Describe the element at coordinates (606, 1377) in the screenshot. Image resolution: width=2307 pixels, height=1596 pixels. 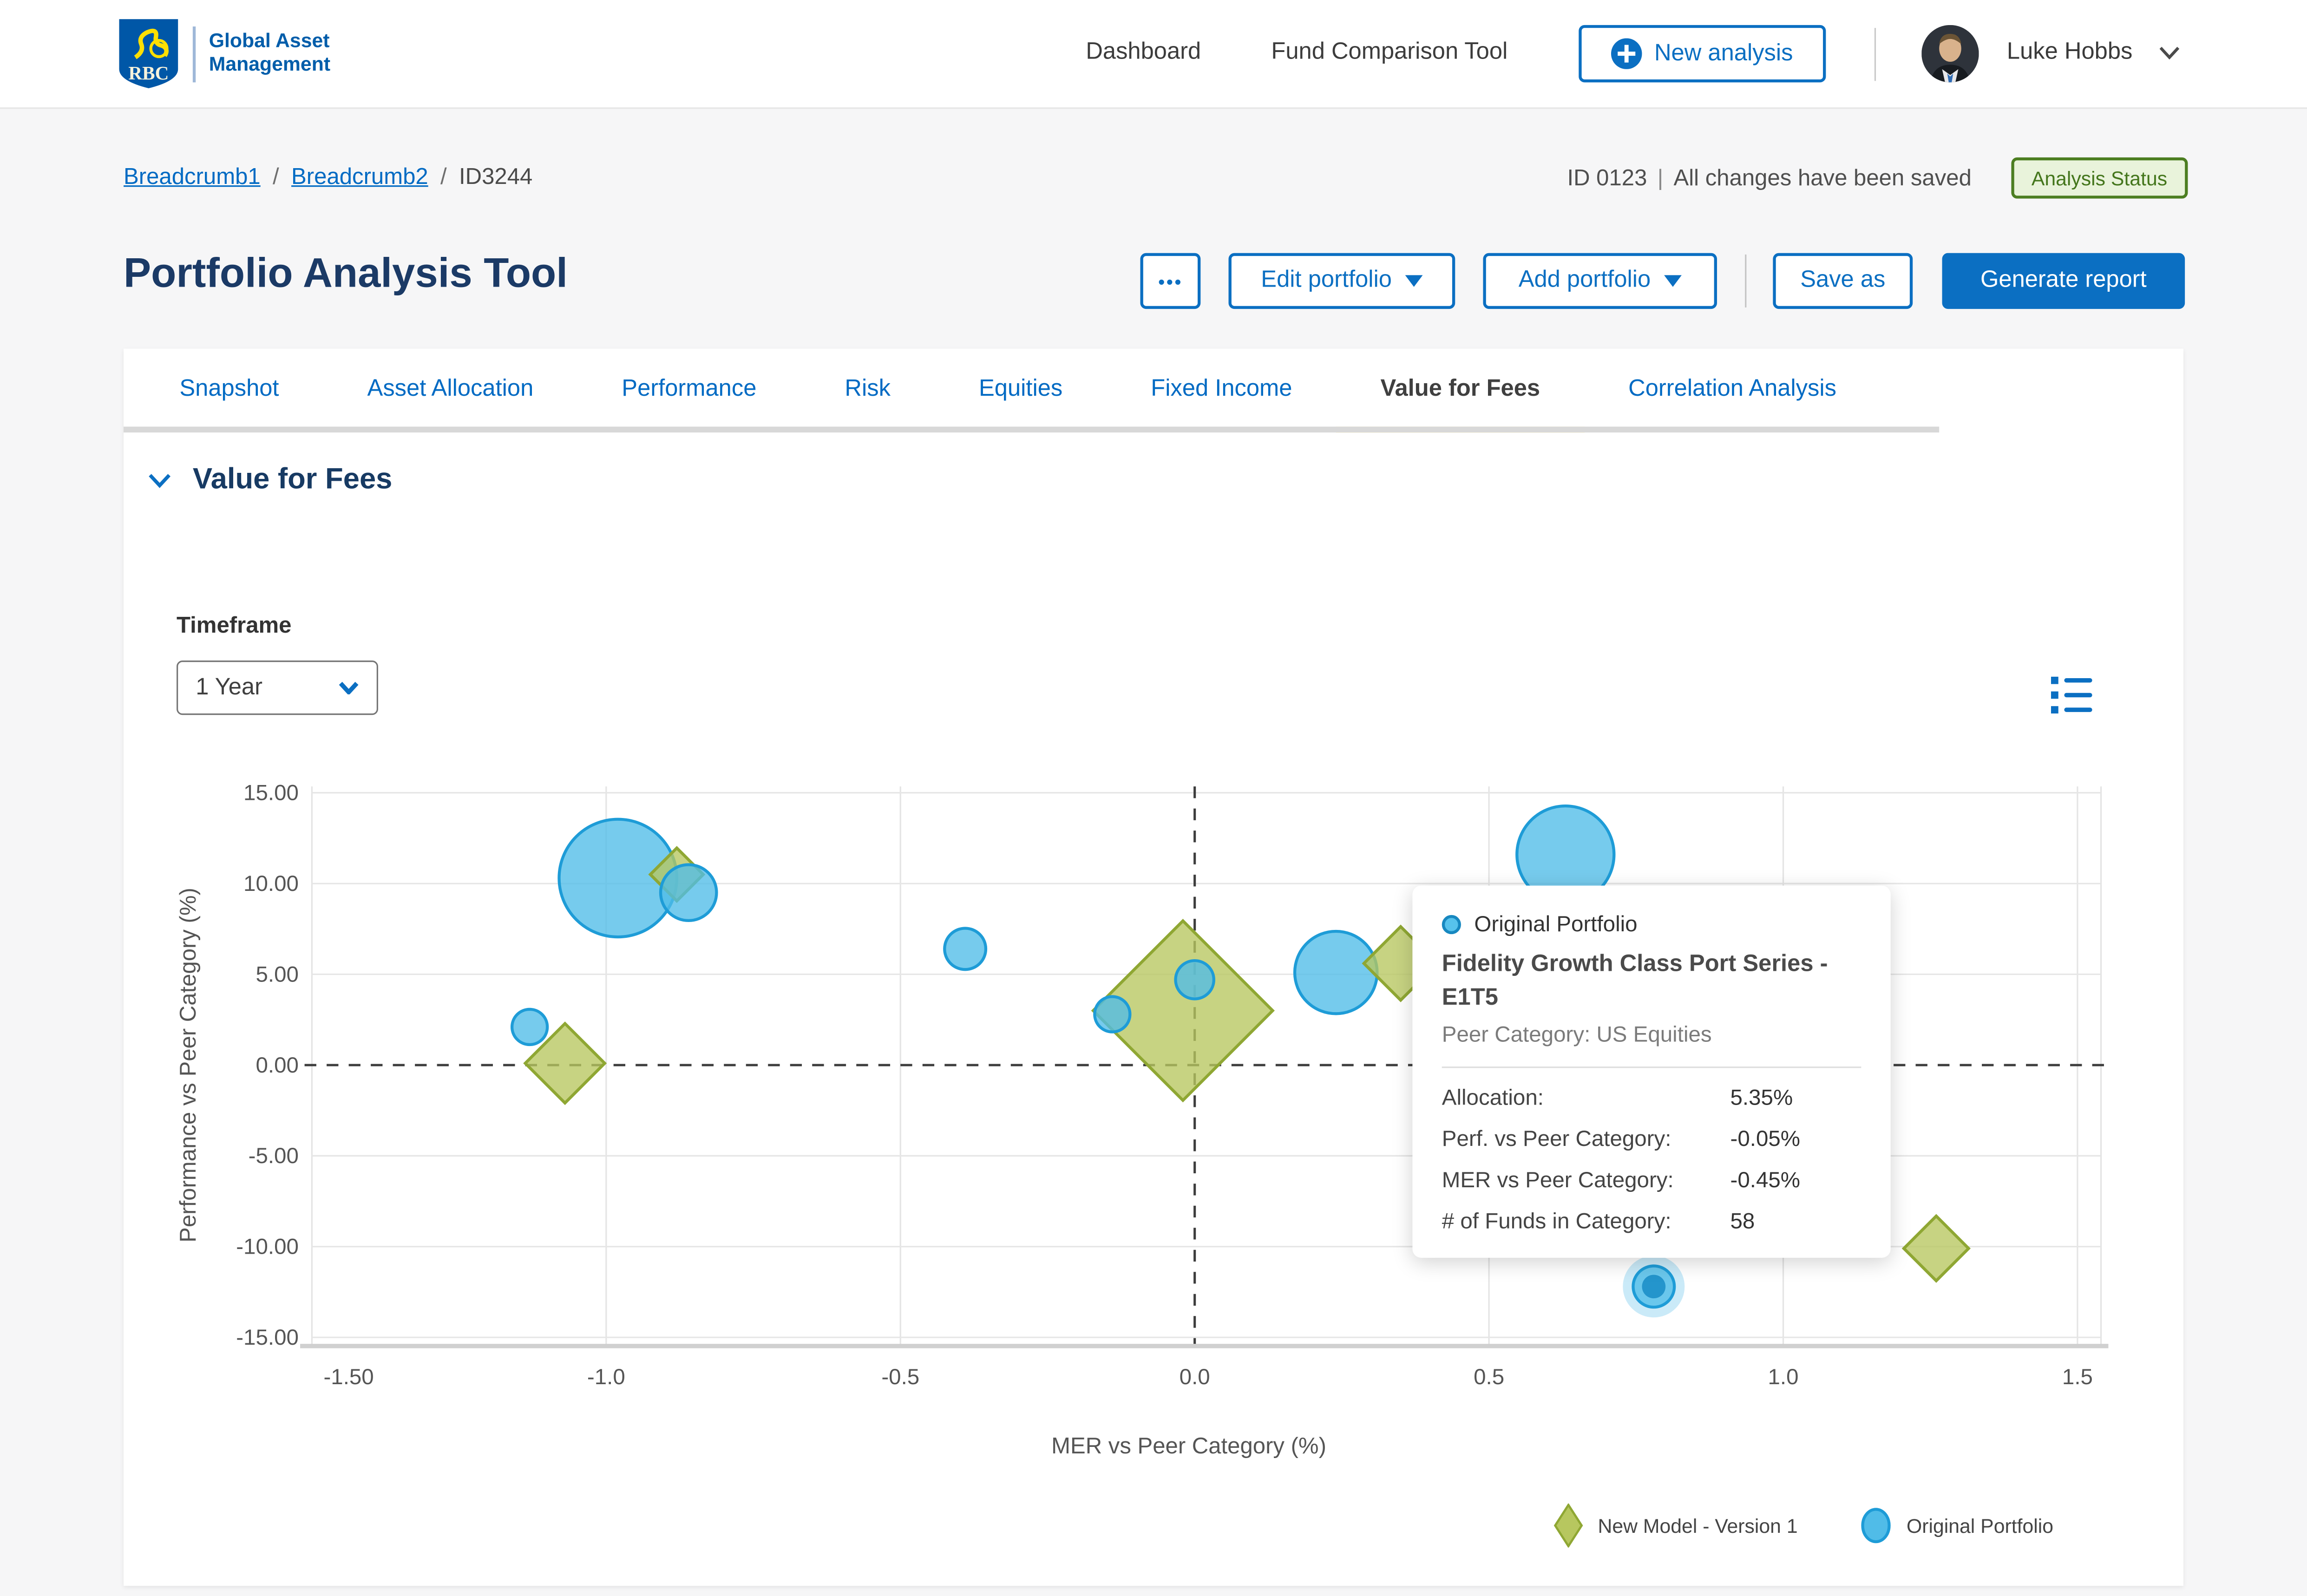
I see `svg-text: -1.0` at that location.